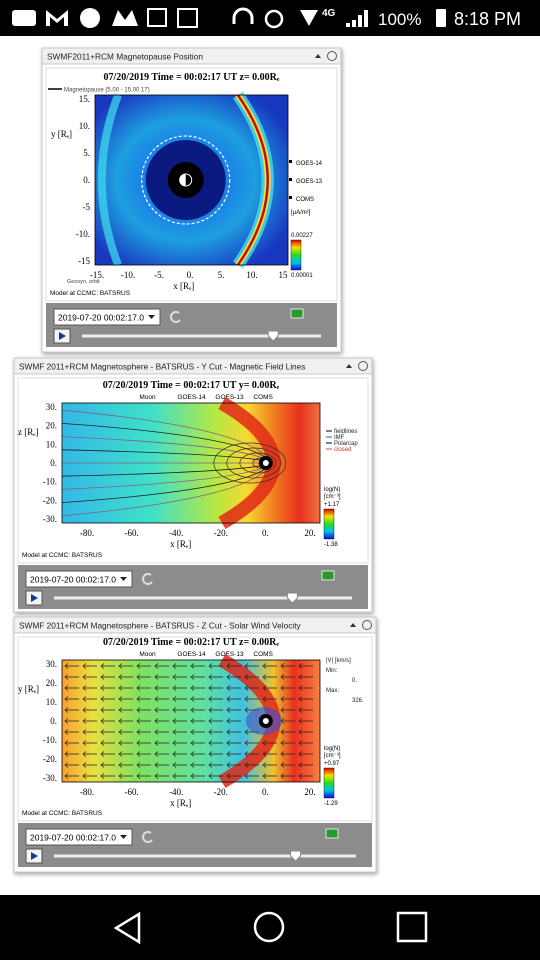  Describe the element at coordinates (332, 505) in the screenshot. I see `colorbar-top: +1.17` at that location.